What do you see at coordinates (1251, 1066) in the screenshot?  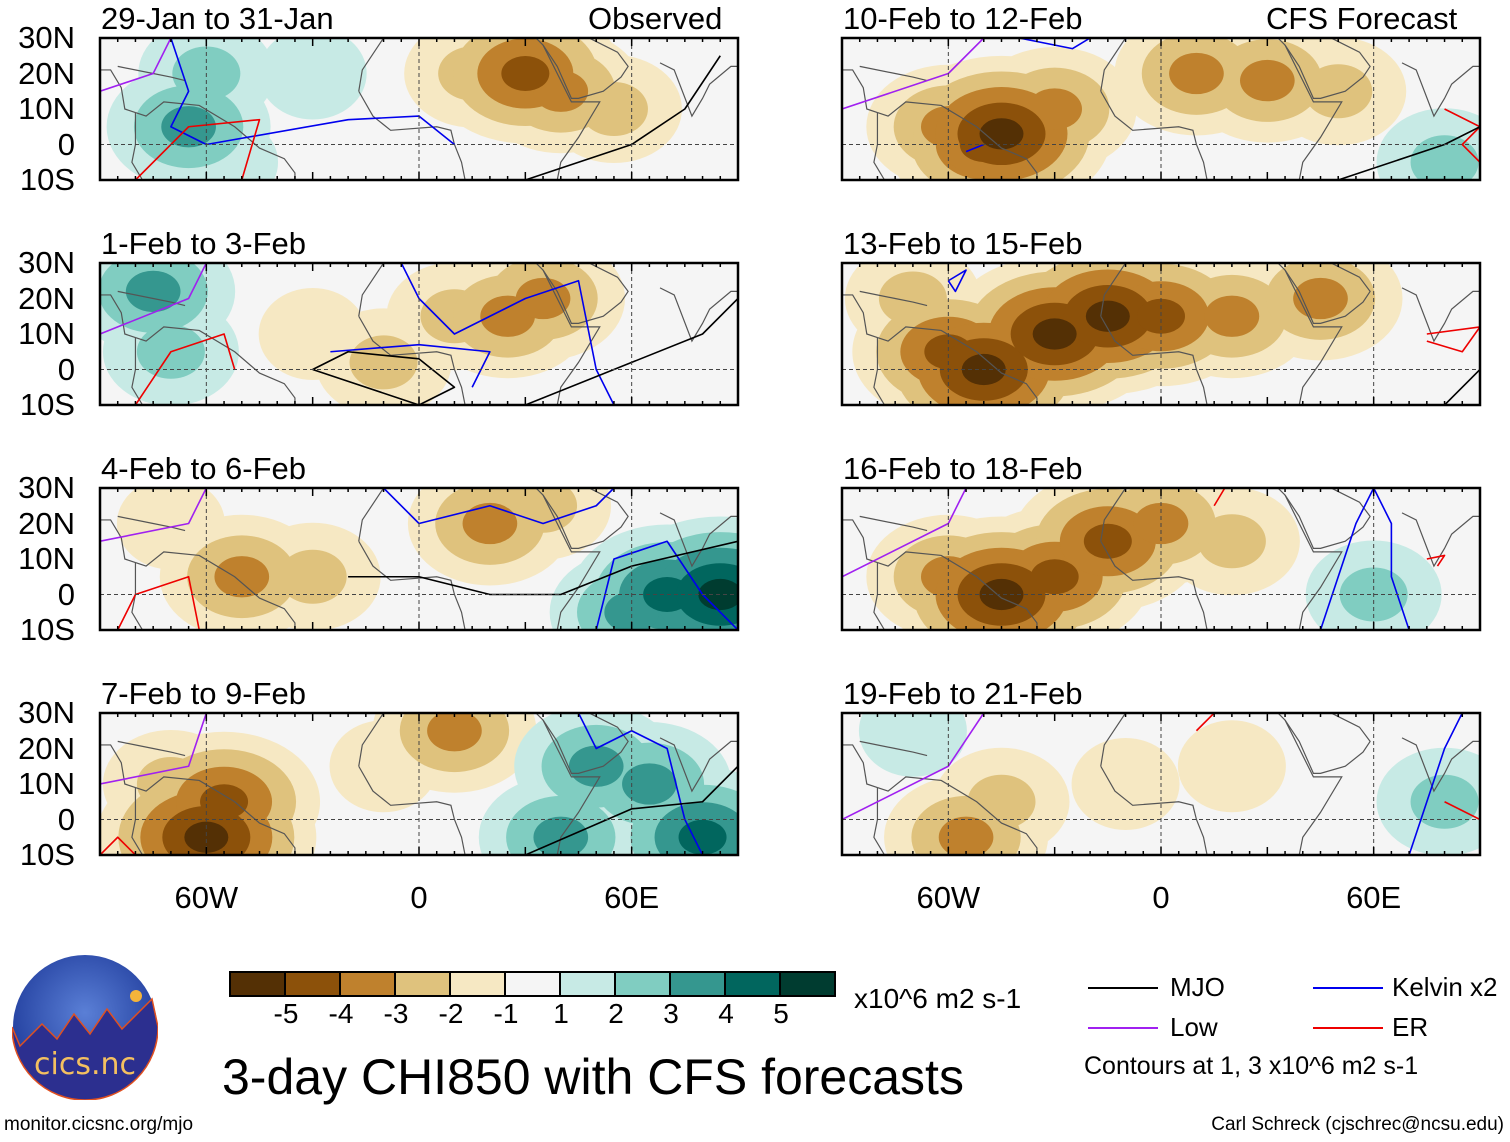 I see `contour-note: Contours at 1, 3 x10^6 m2 s-1` at bounding box center [1251, 1066].